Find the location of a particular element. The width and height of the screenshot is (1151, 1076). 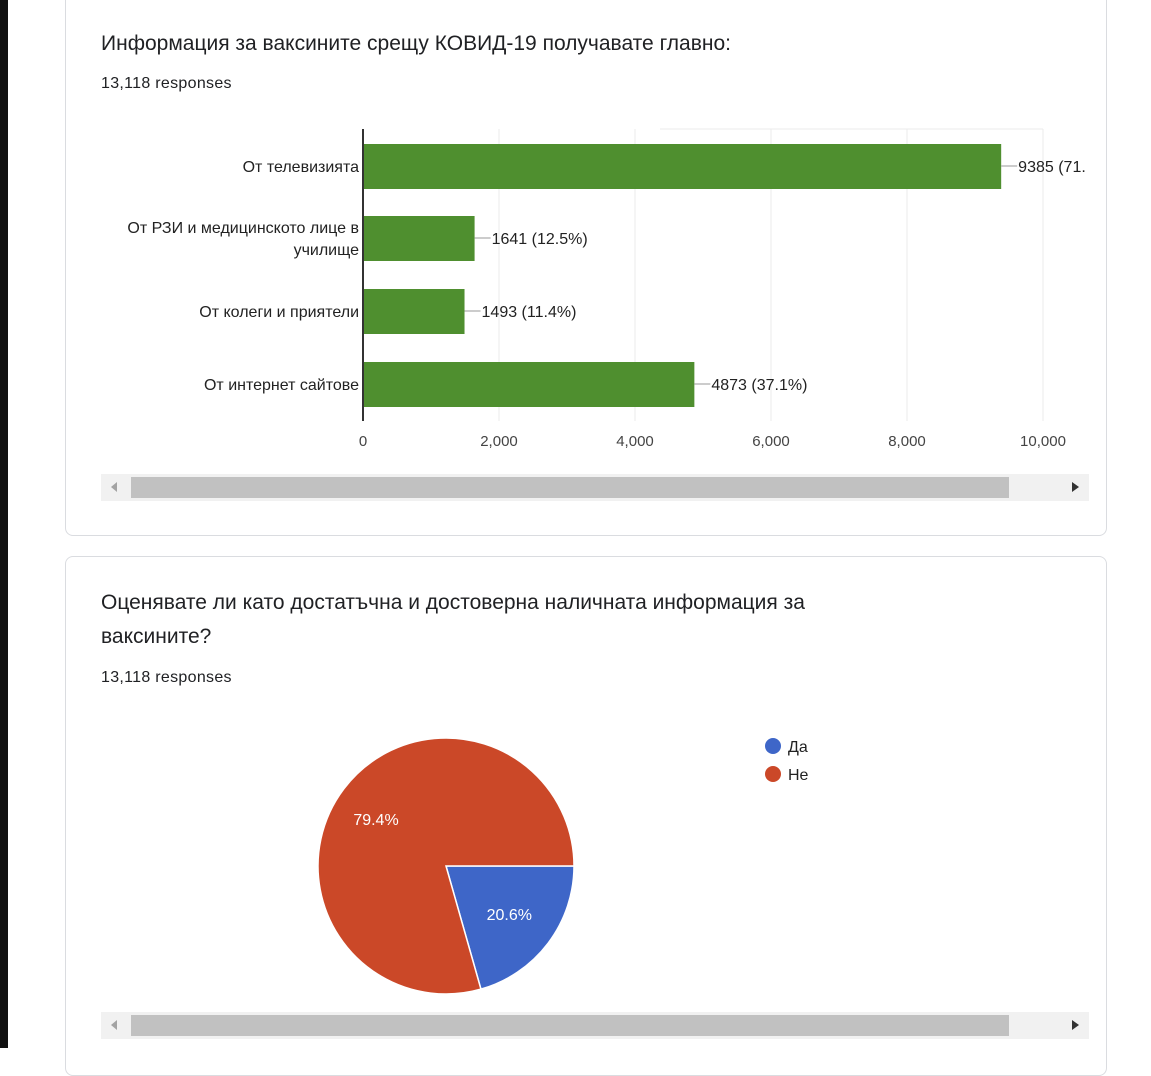

category-label: От интернет сайтове is located at coordinates (281, 385).